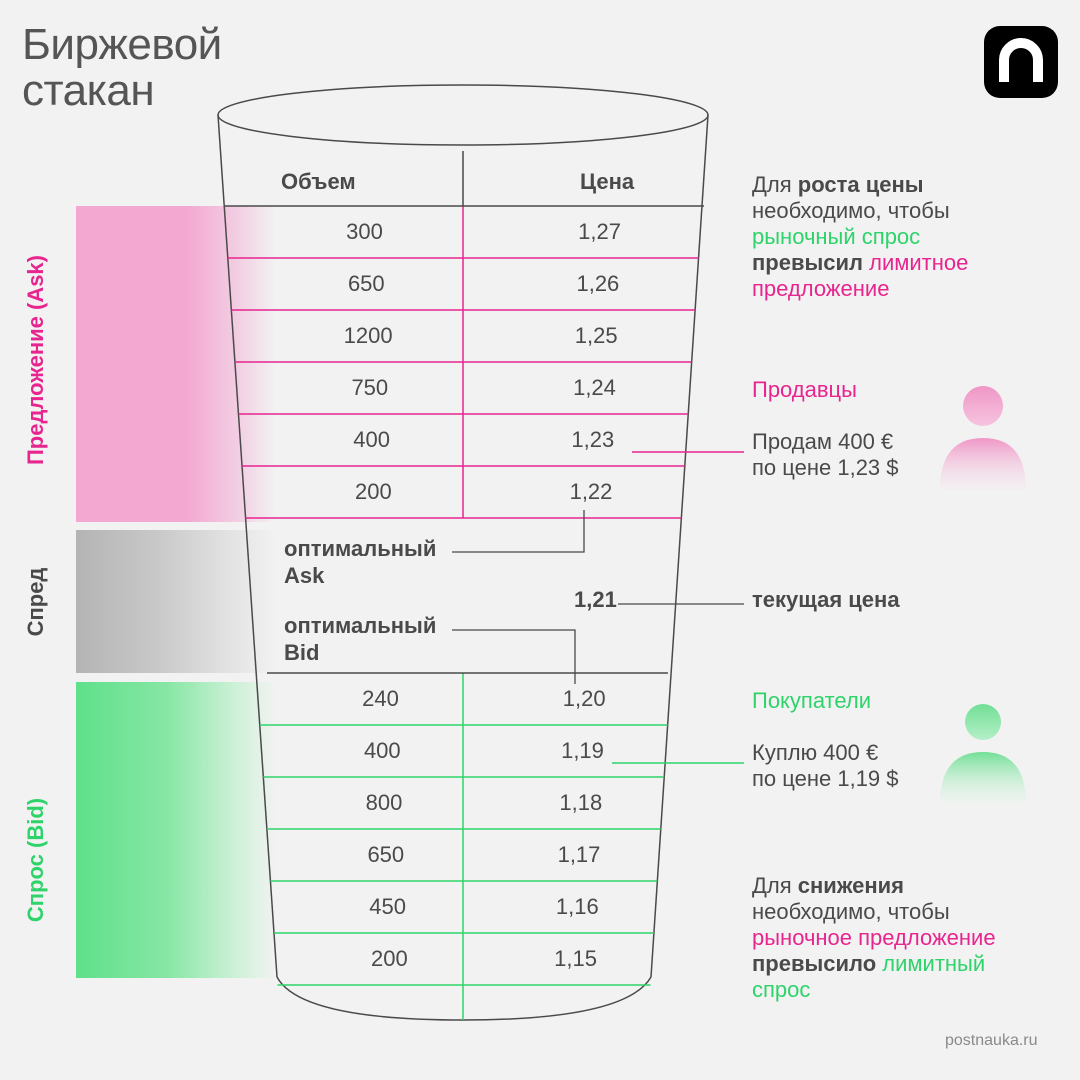 The image size is (1080, 1080). What do you see at coordinates (860, 184) in the screenshot?
I see `note-emphasis: роста цены` at bounding box center [860, 184].